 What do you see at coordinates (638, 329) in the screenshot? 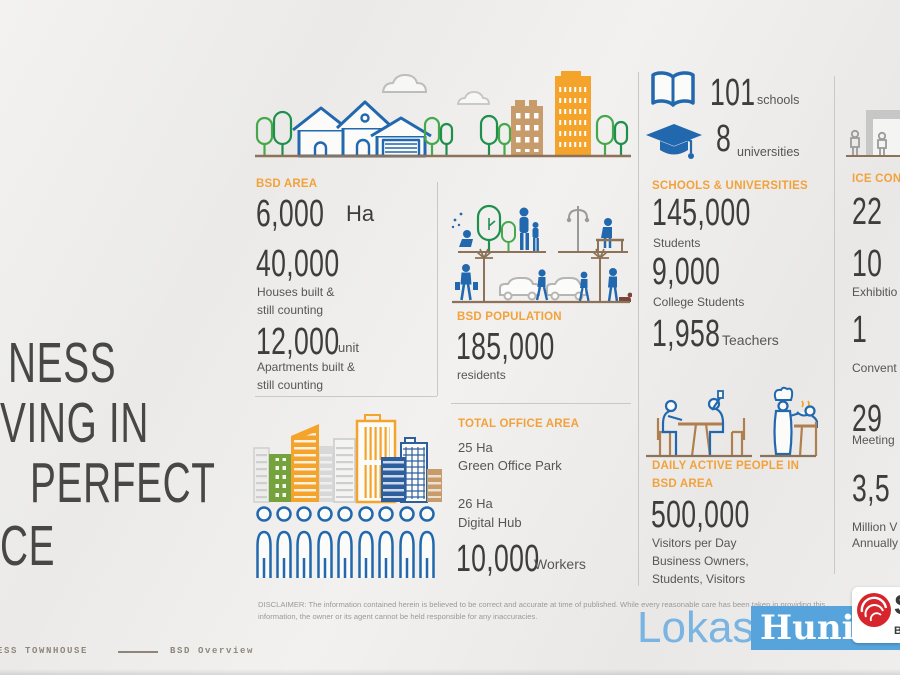
I see `divider-vertical-middle` at bounding box center [638, 329].